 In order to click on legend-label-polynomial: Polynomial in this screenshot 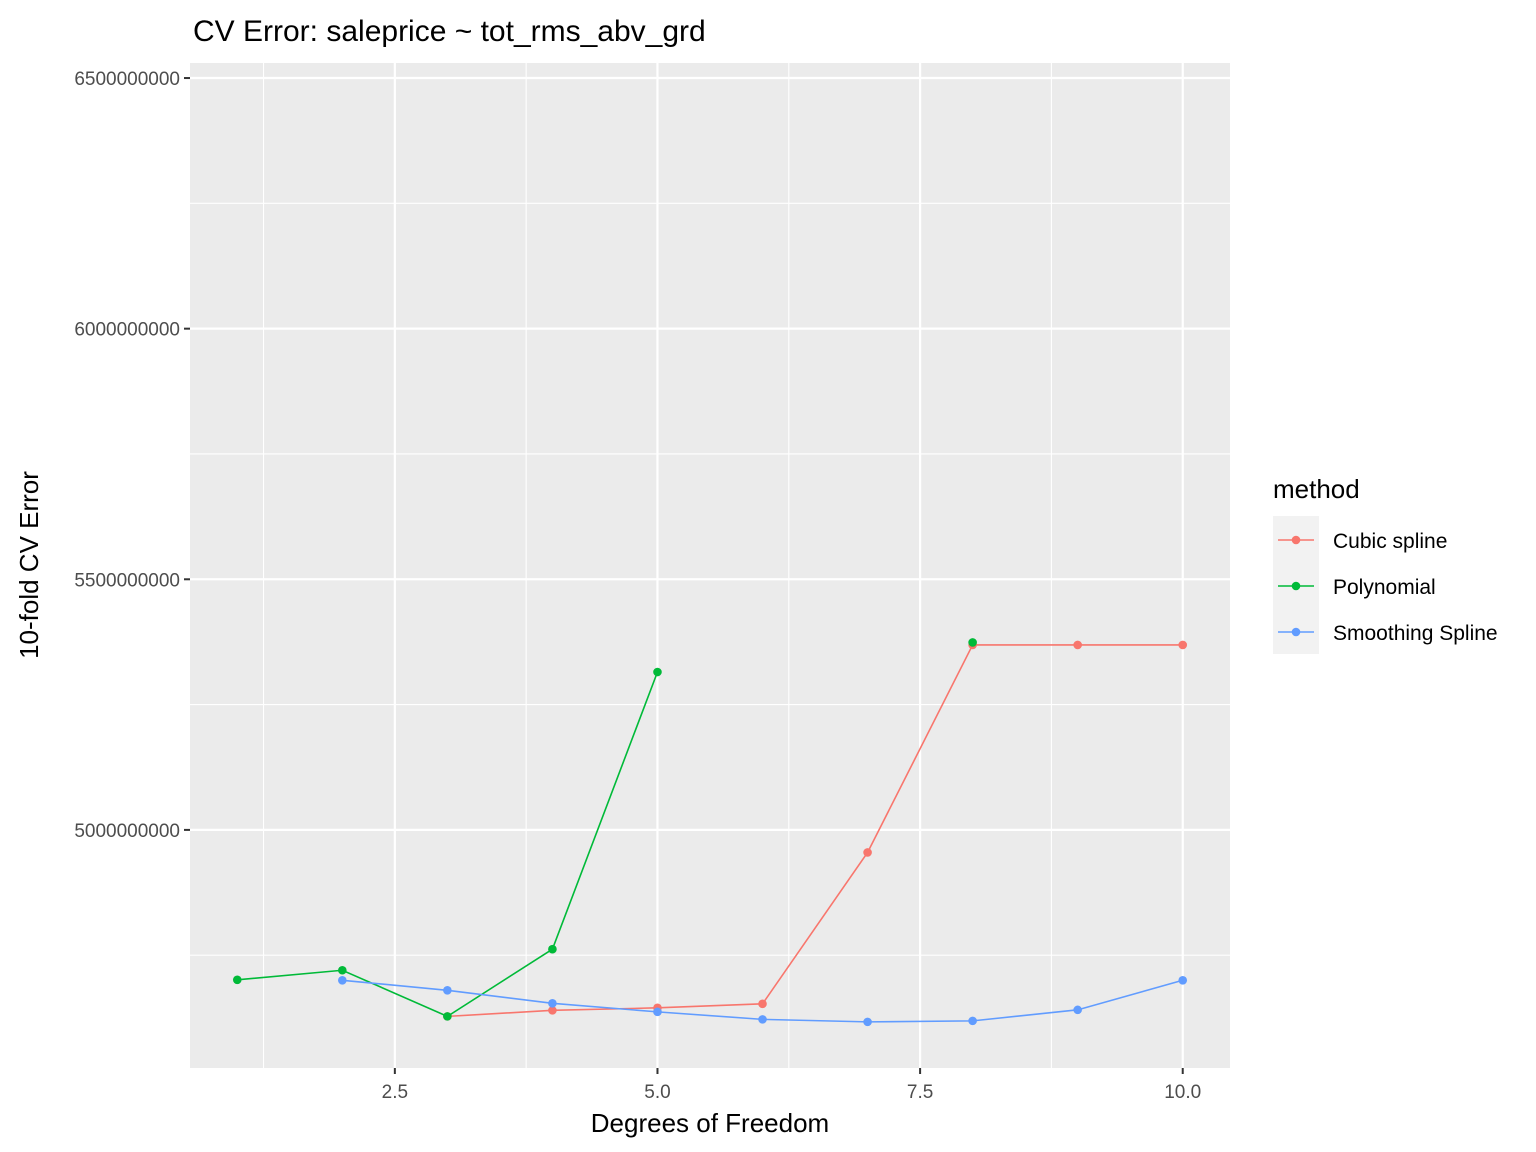, I will do `click(1384, 587)`.